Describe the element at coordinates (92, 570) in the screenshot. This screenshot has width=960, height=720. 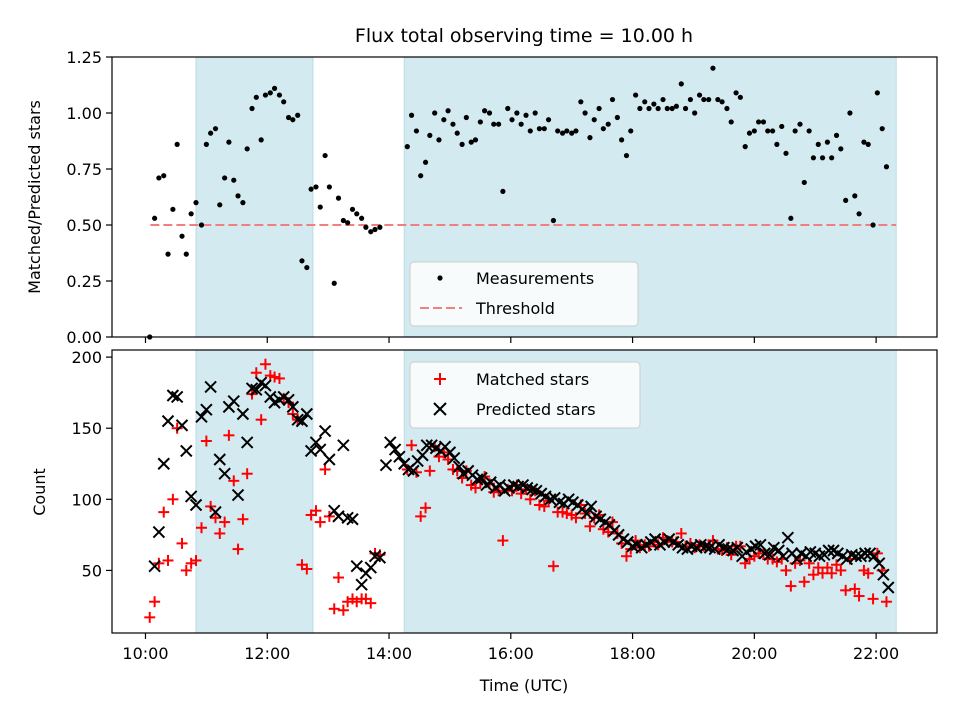
I see `y-tick-label: 50` at that location.